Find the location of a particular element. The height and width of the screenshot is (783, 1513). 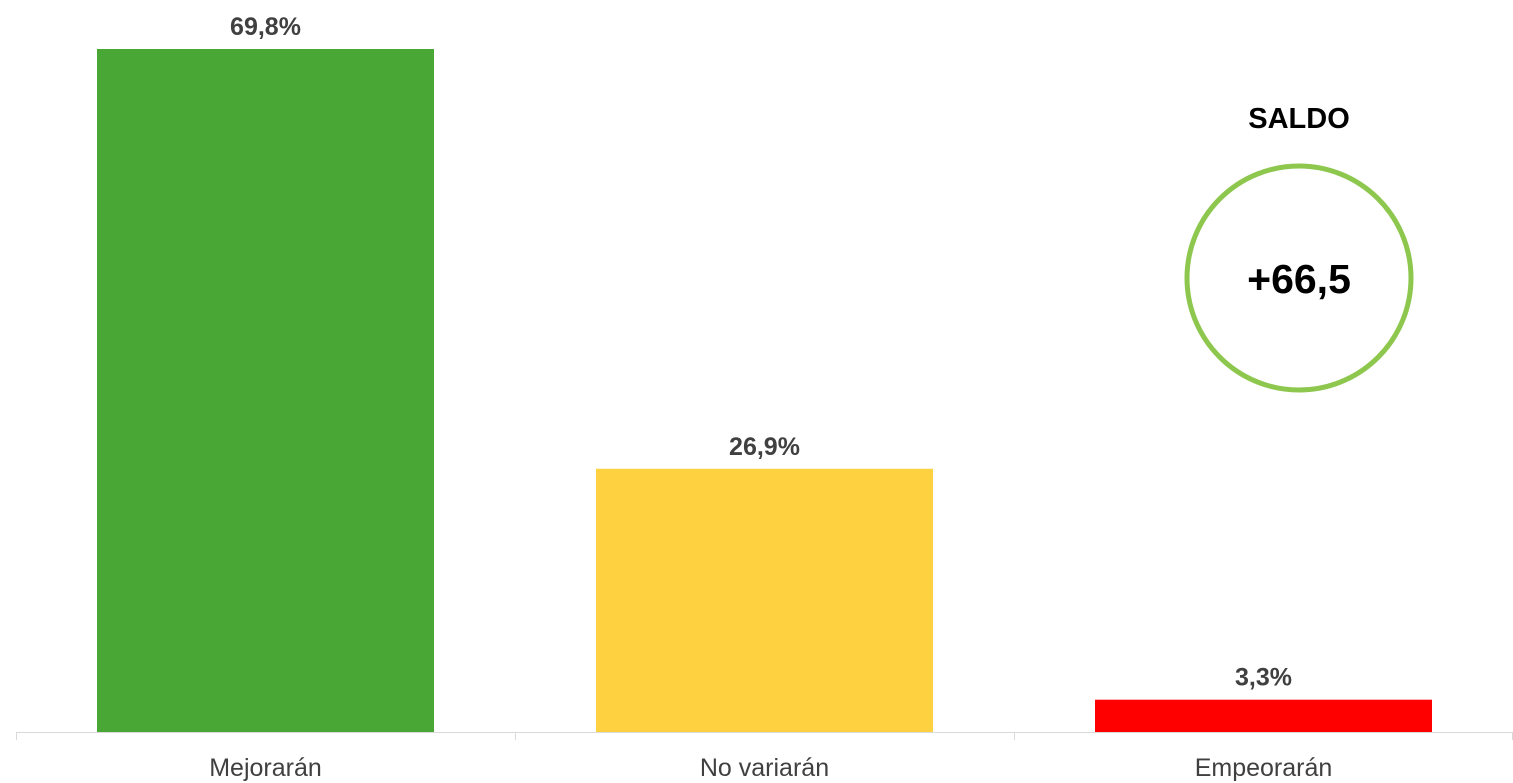

value-label-2: 26,9% is located at coordinates (764, 447).